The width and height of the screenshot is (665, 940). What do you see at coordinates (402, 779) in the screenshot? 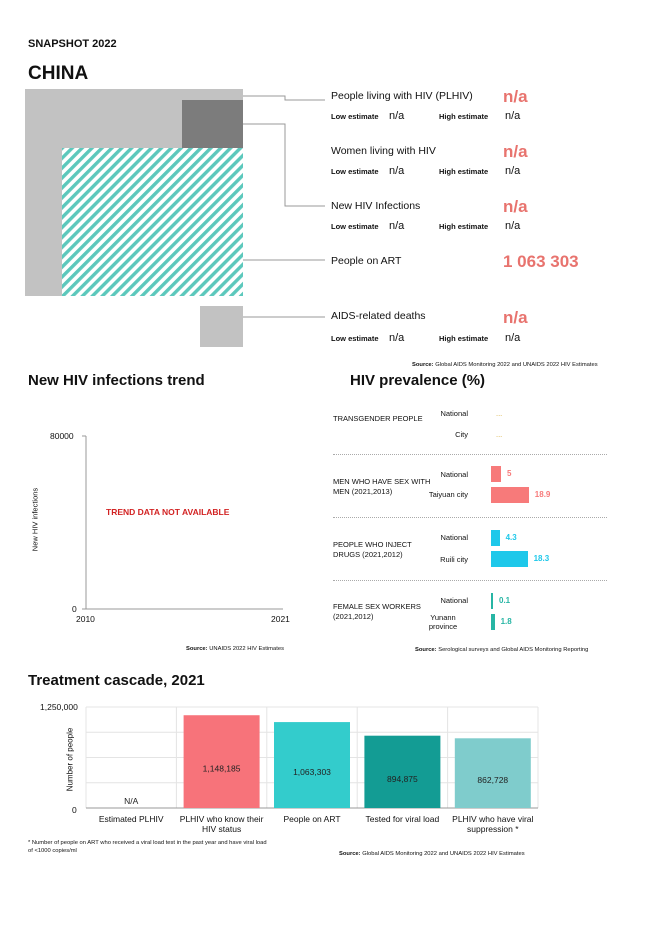
I see `cascade-value-label: 894,875` at bounding box center [402, 779].